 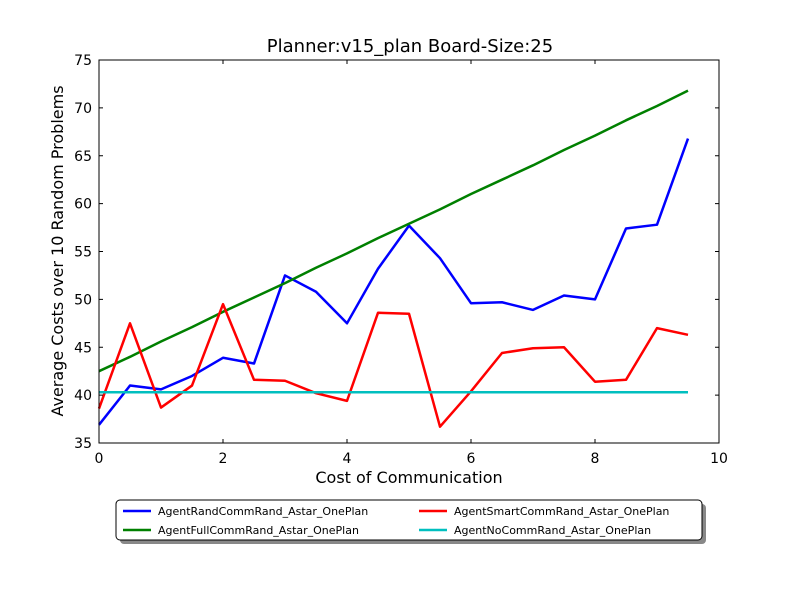 I want to click on x-axis-label: Cost of Communication, so click(x=408, y=477).